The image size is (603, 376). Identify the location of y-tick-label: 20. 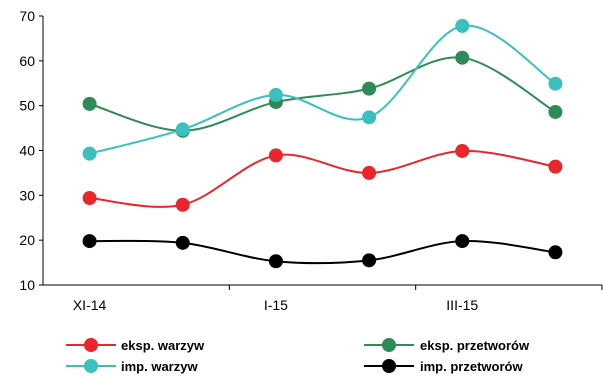
(27, 240).